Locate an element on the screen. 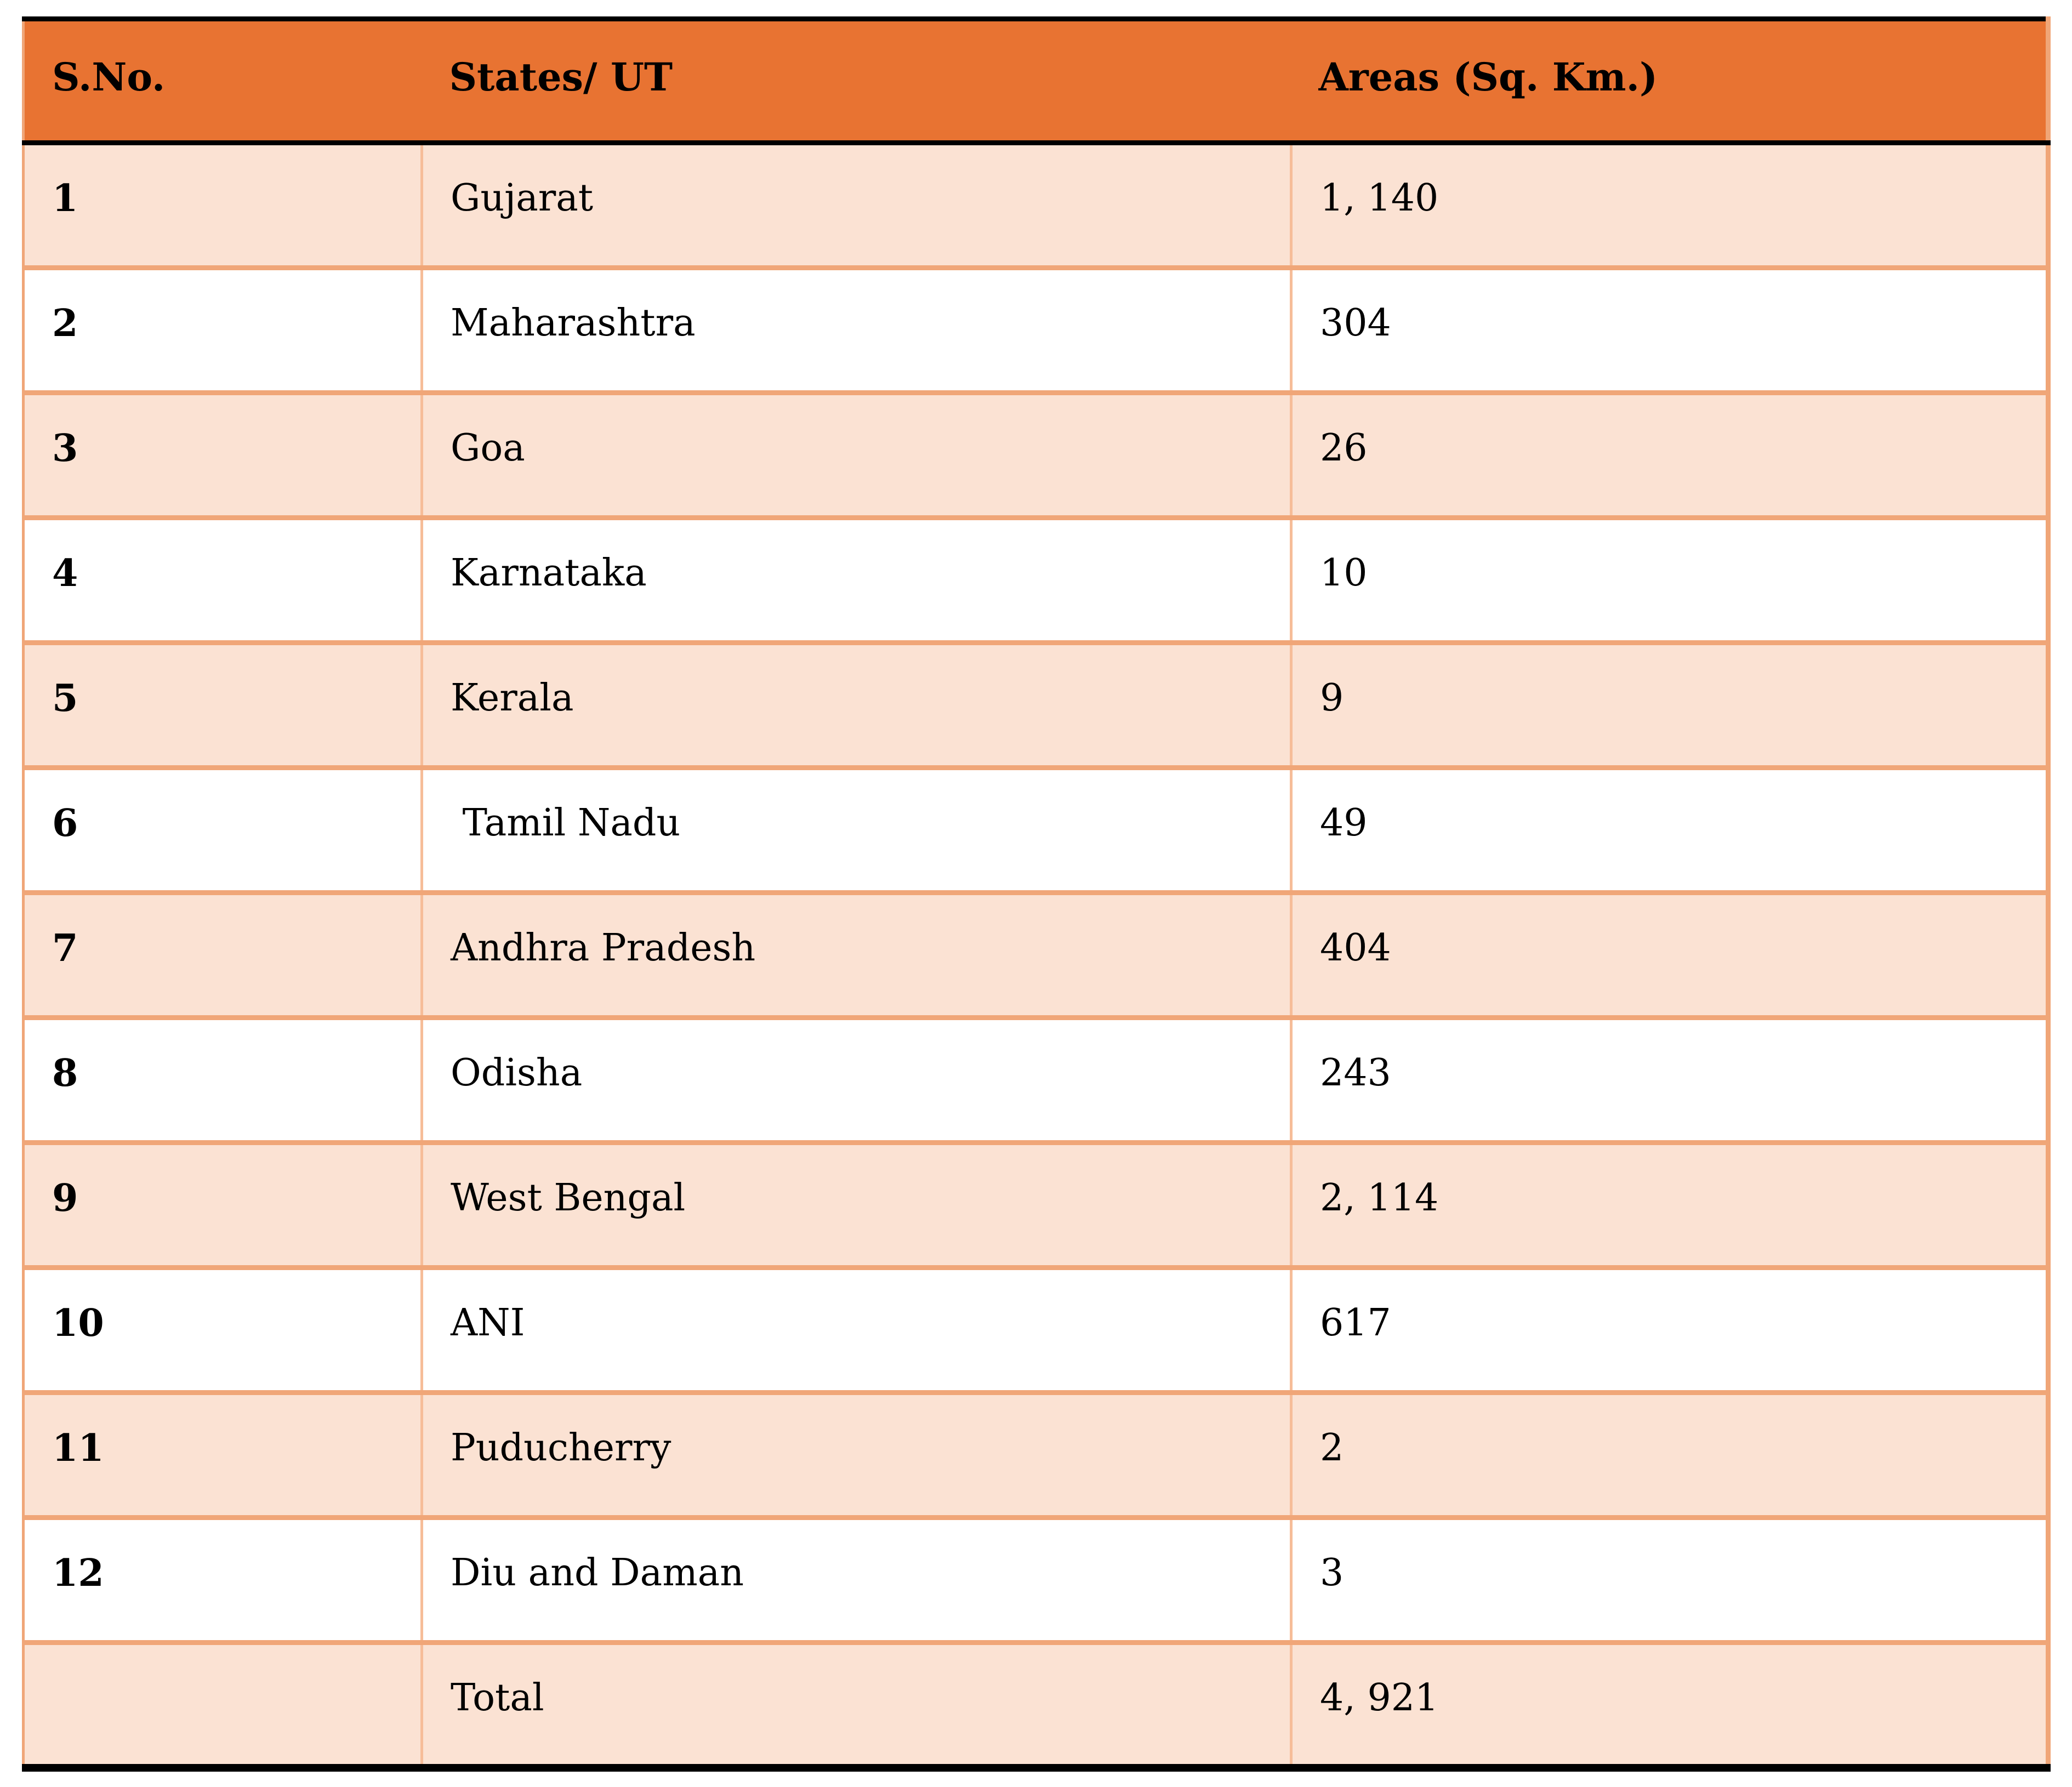  cell-serial-number: 1 is located at coordinates (223, 206).